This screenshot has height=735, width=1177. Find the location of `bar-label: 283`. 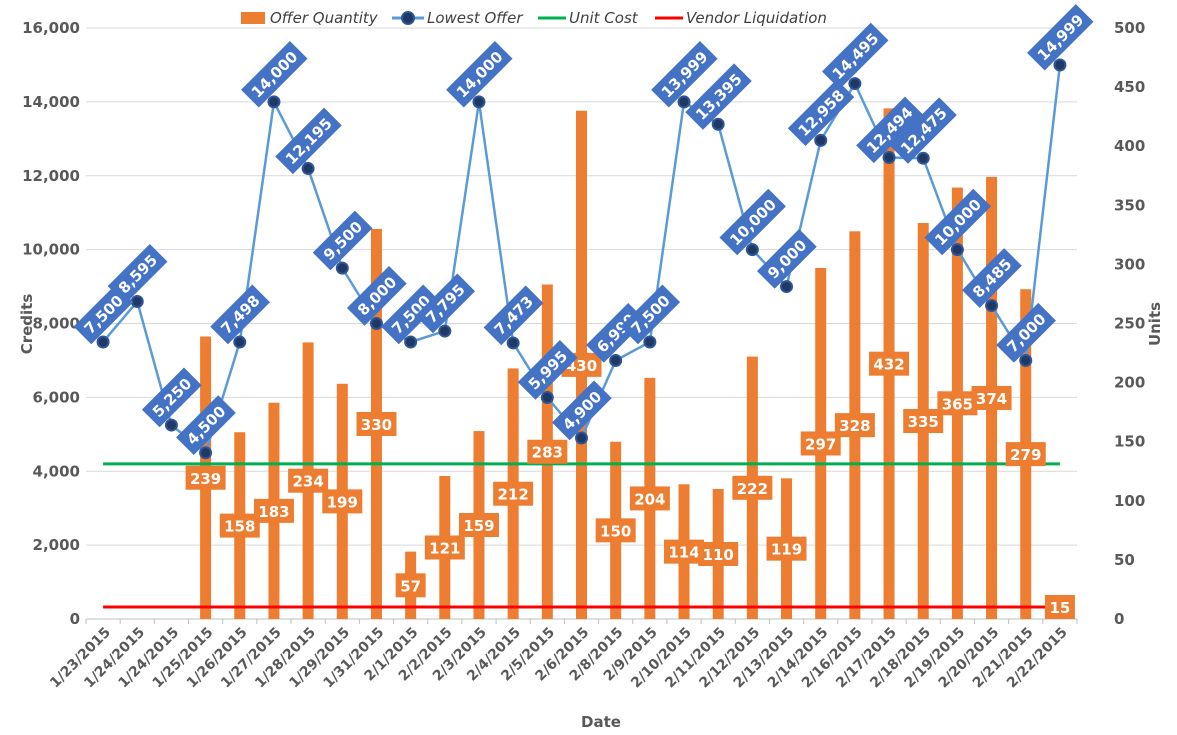

bar-label: 283 is located at coordinates (547, 453).